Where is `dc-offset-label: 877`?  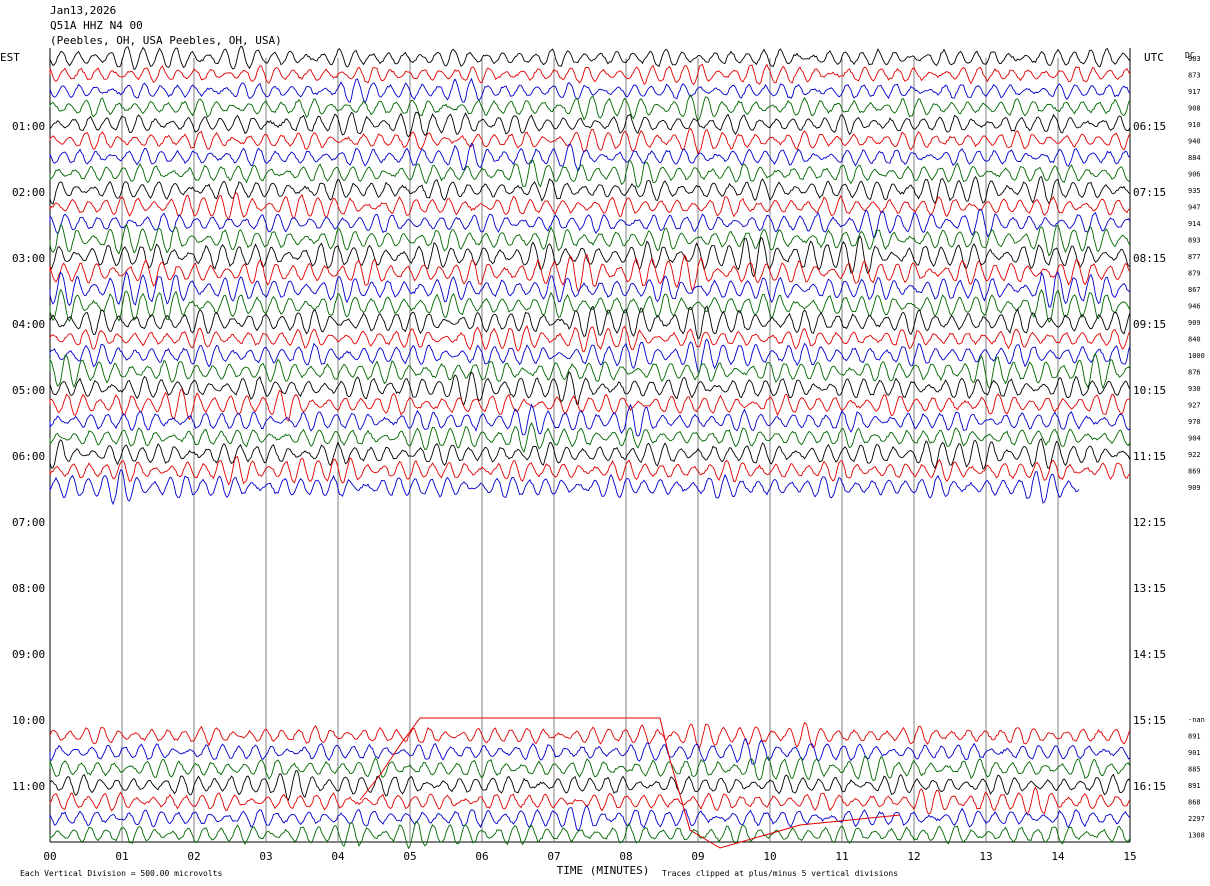
dc-offset-label: 877 is located at coordinates (1194, 257).